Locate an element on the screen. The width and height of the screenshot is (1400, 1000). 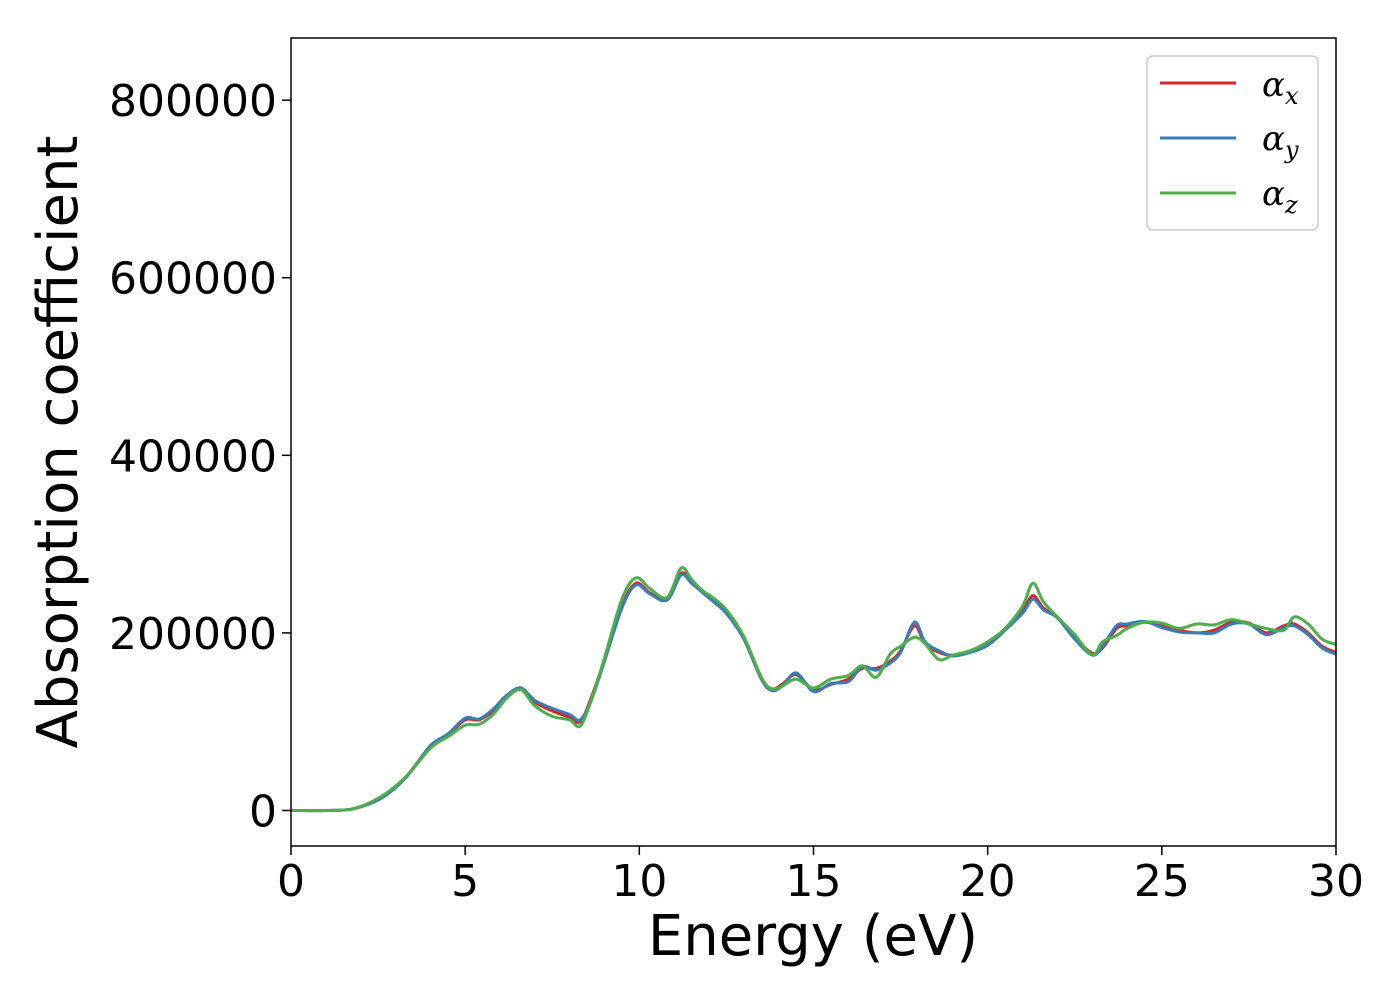
x-axis-label: Energy (eV) is located at coordinates (813, 936).